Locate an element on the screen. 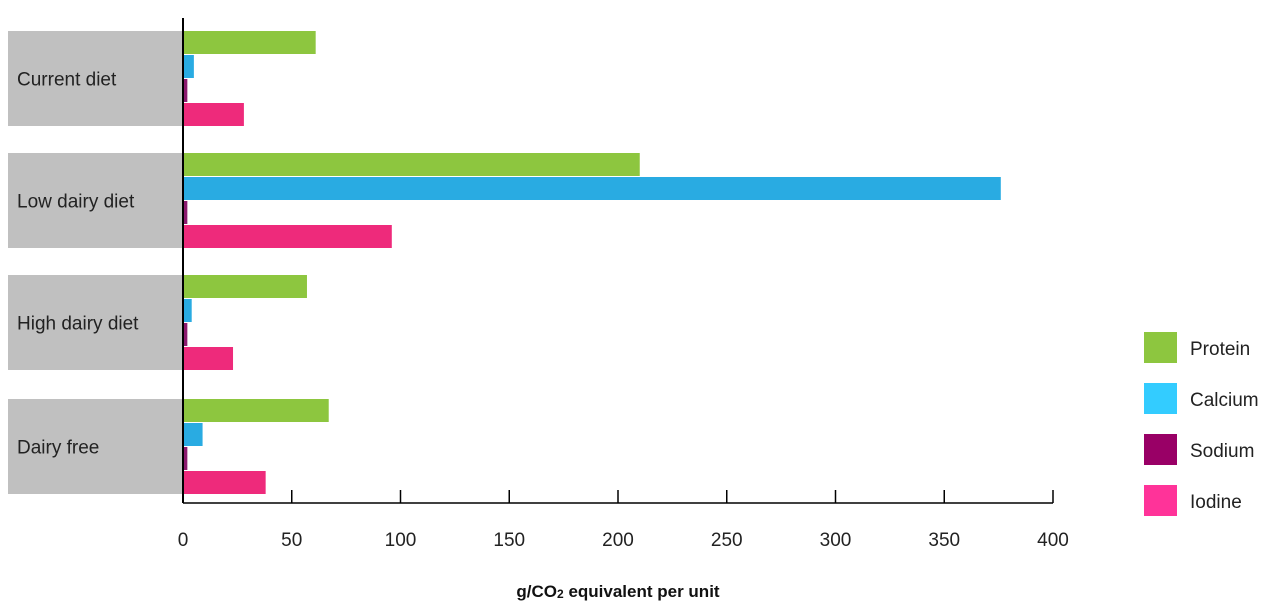 The height and width of the screenshot is (605, 1274). legend-label: Sodium is located at coordinates (1222, 451).